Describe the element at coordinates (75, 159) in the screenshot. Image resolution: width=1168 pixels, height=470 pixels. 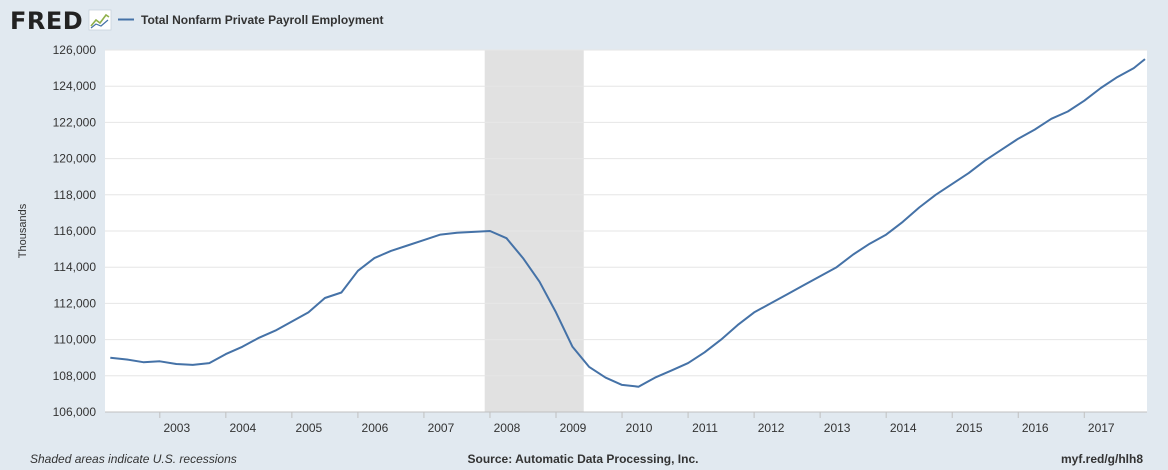
I see `y-tick-label: 120,000` at that location.